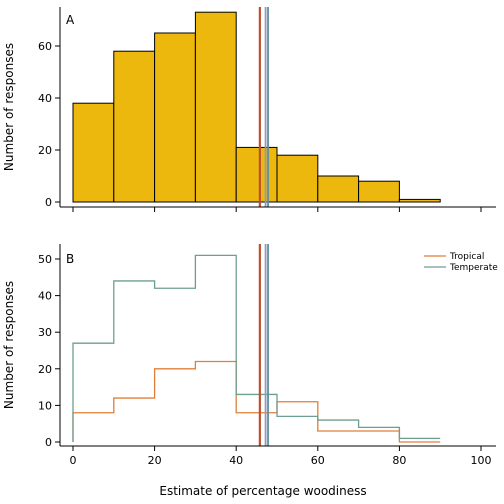  I want to click on x-tick-label: 80, so click(399, 460).